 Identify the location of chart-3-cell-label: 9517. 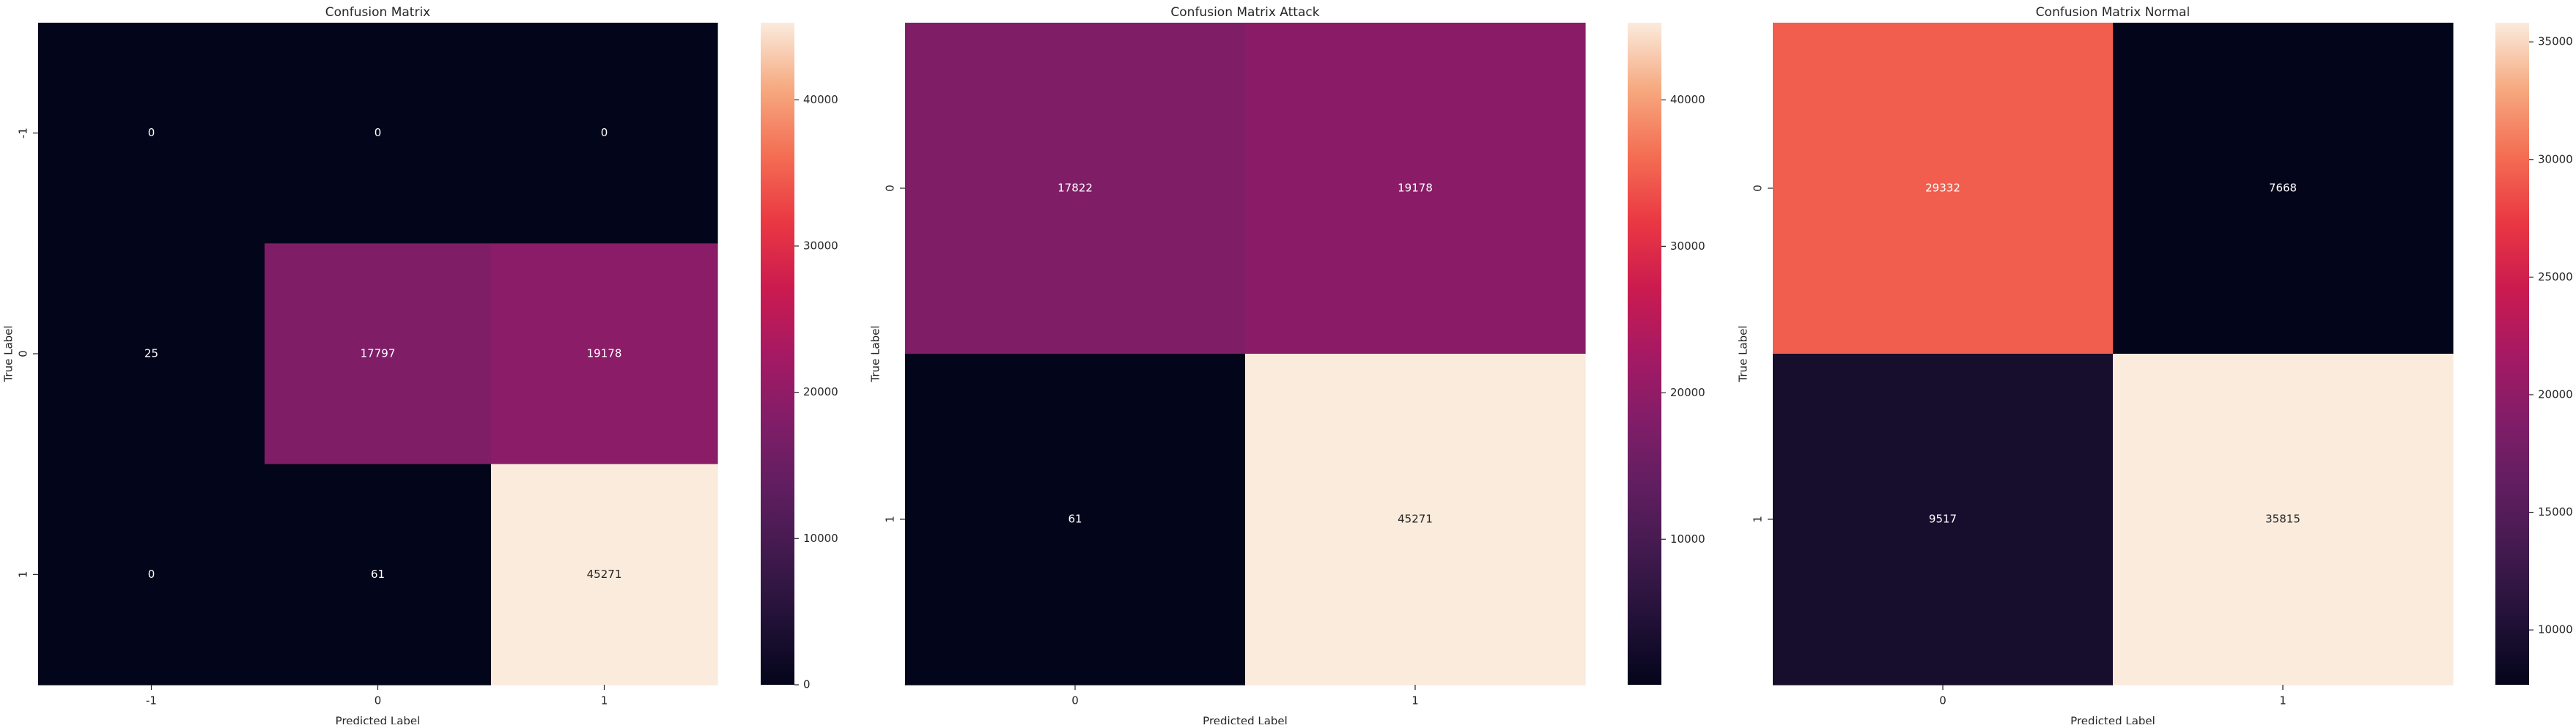
(1943, 519).